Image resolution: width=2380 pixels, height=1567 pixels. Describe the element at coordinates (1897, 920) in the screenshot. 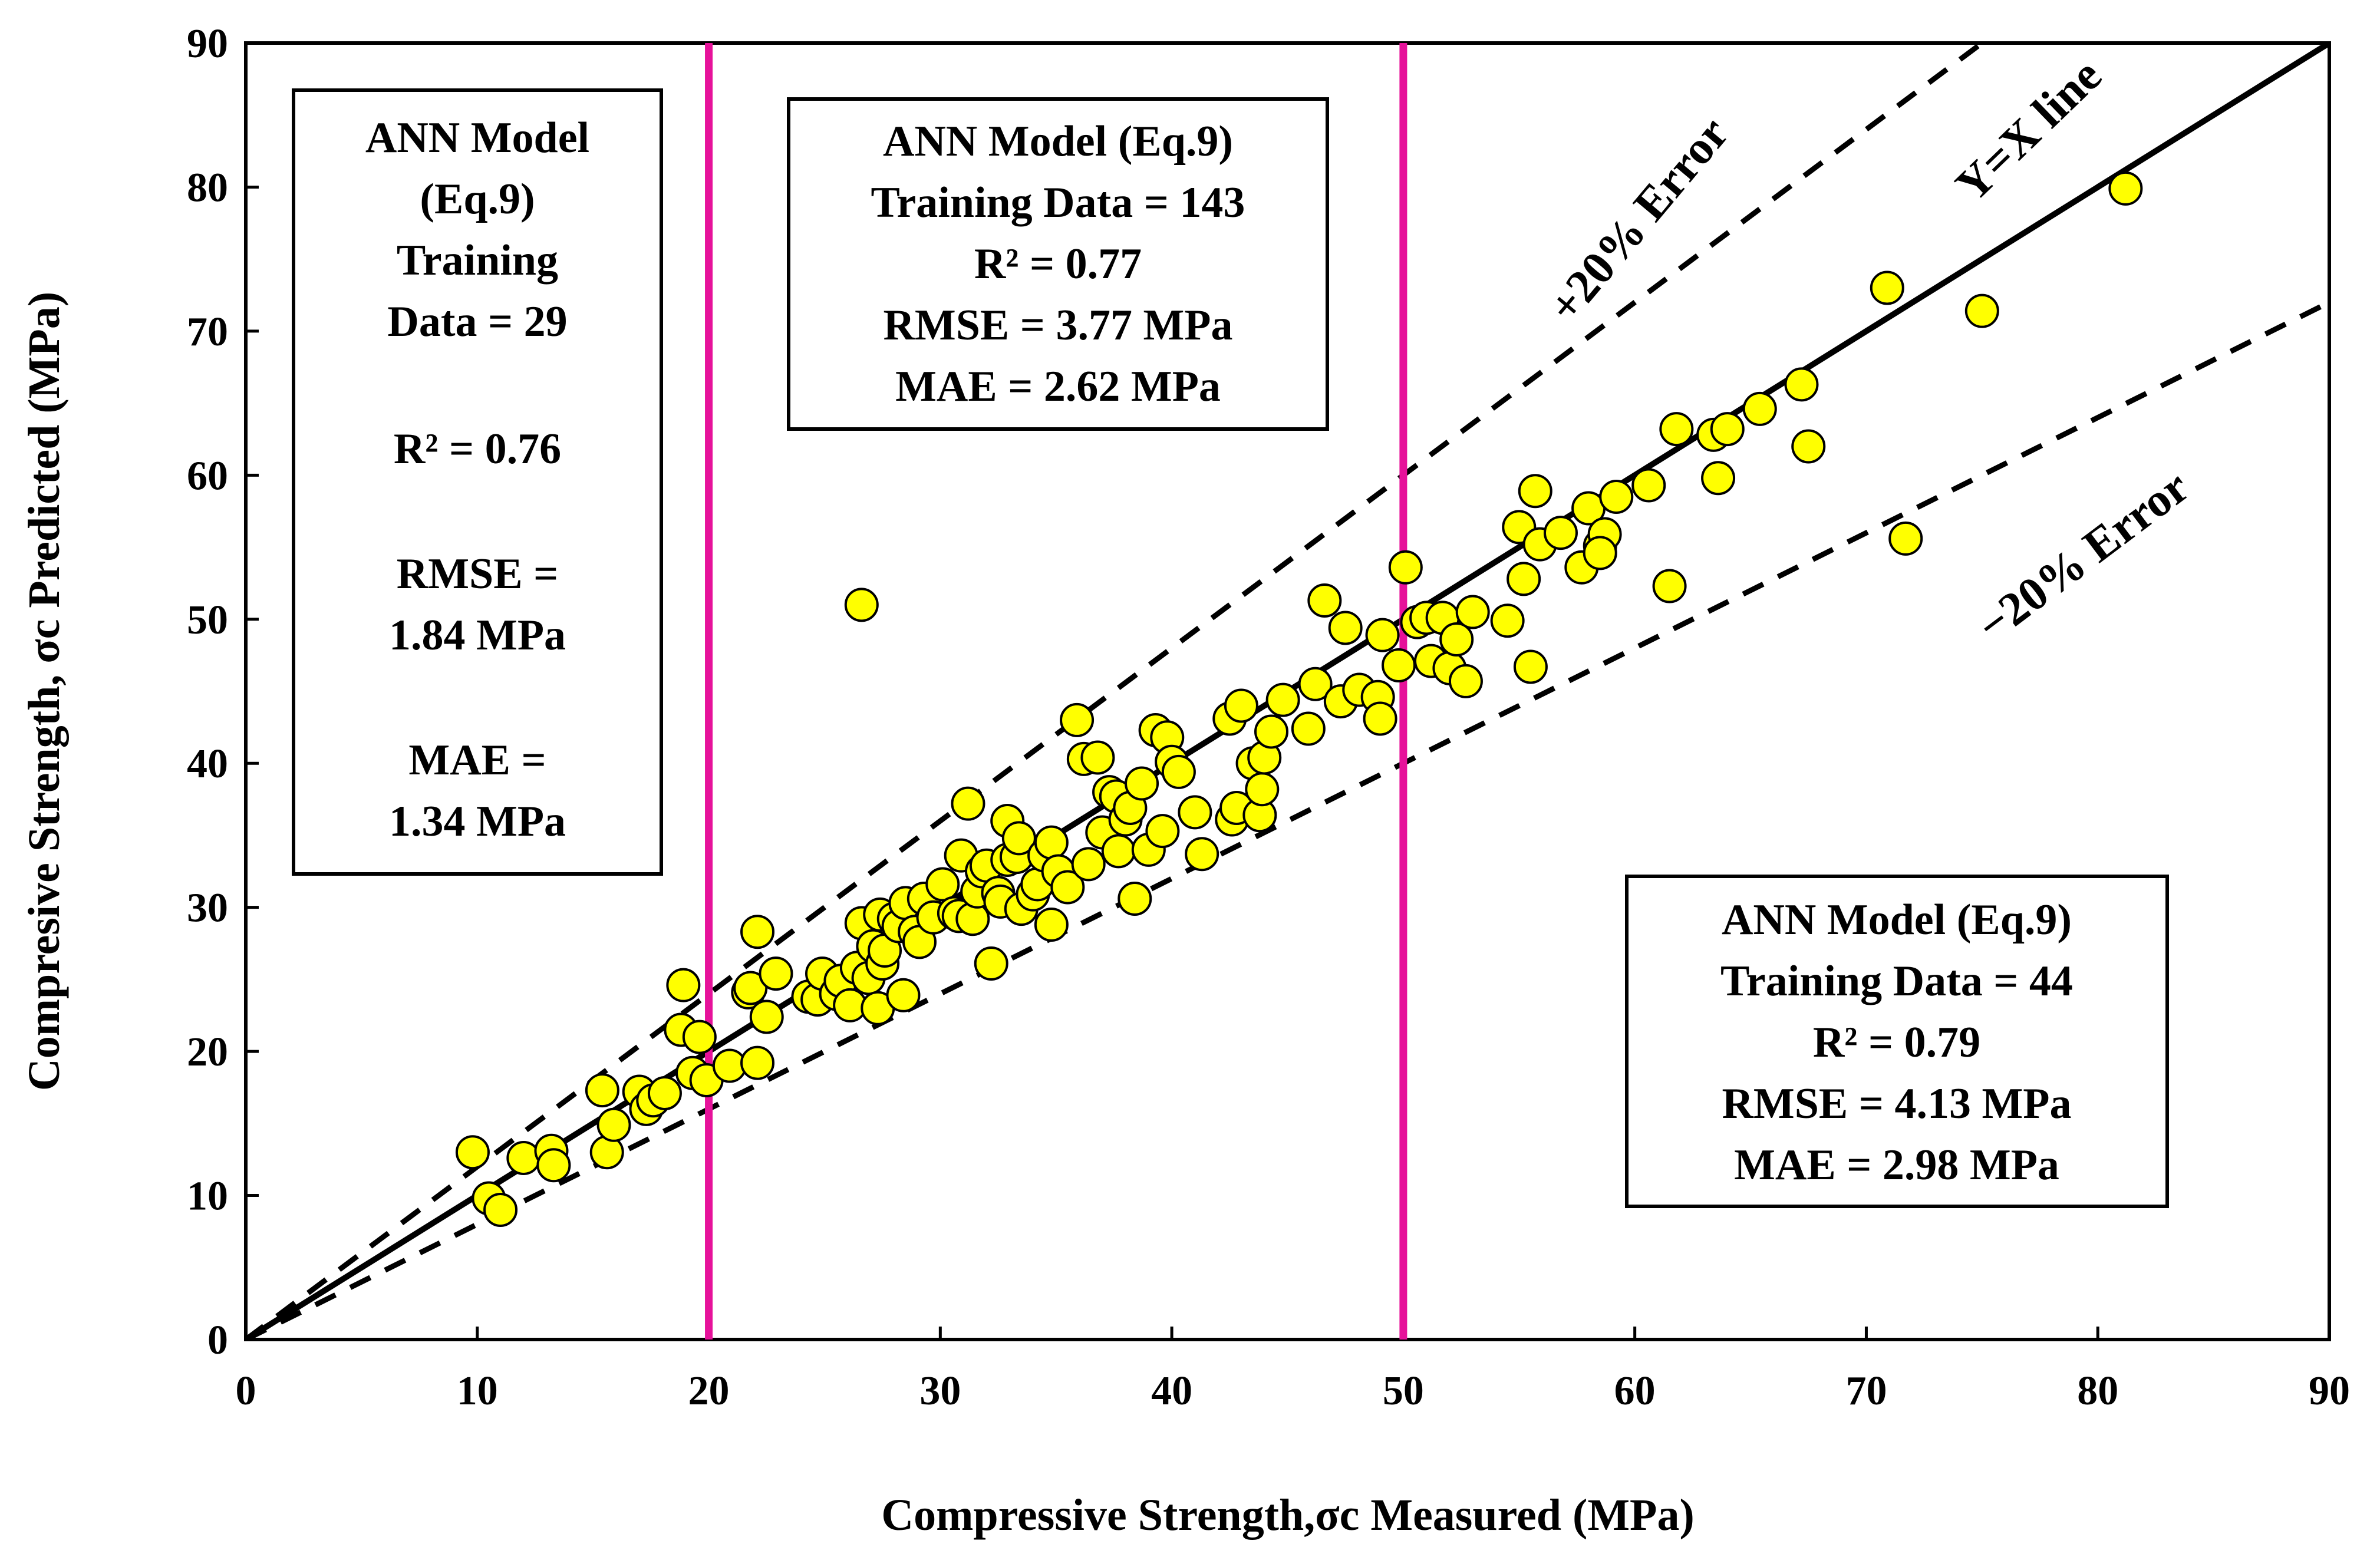

I see `box-high-title: ANN Model (Eq.9)` at that location.